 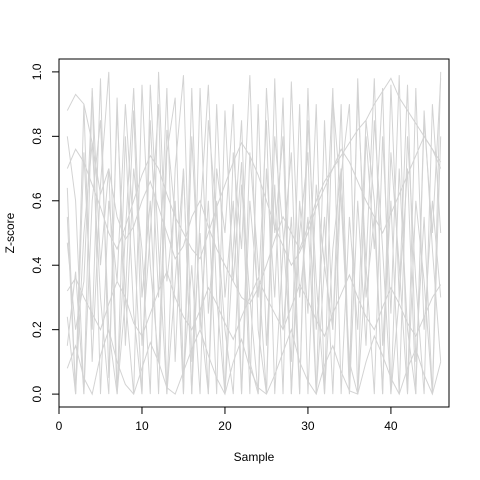 What do you see at coordinates (391, 426) in the screenshot?
I see `x-tick-label: 40` at bounding box center [391, 426].